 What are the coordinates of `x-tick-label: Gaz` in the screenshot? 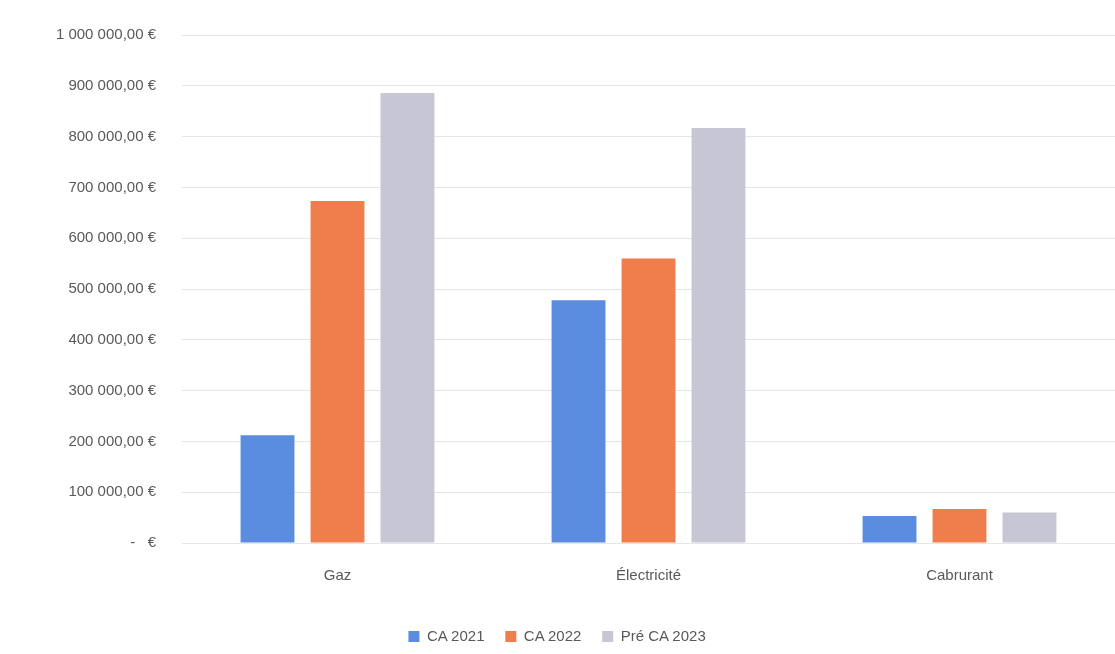 It's located at (337, 575).